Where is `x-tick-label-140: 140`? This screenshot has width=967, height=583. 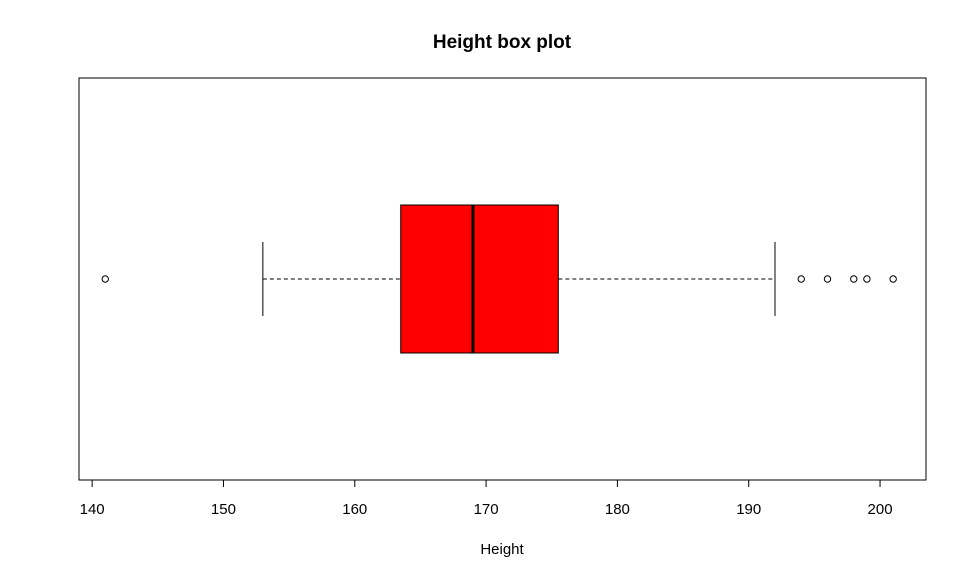 x-tick-label-140: 140 is located at coordinates (92, 509).